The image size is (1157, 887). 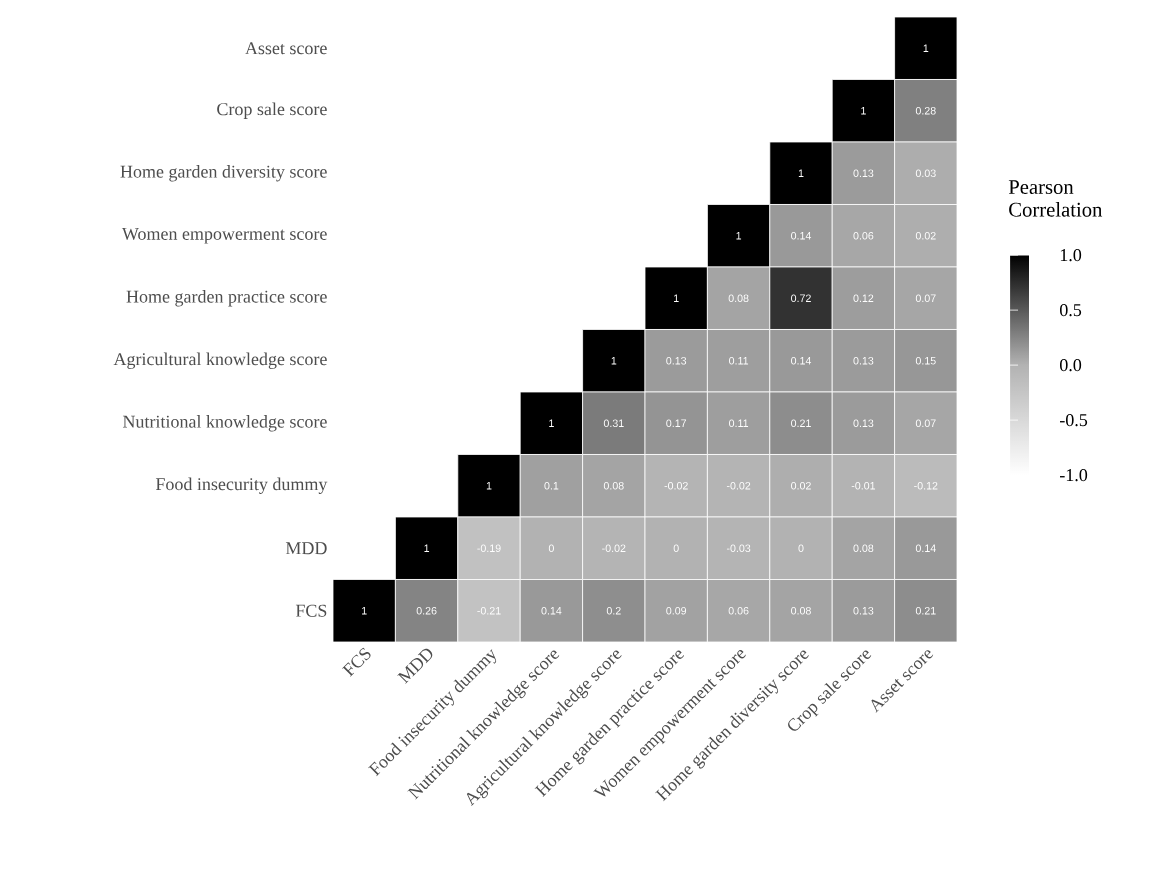 What do you see at coordinates (241, 485) in the screenshot?
I see `y-tick-label: Food insecurity dummy` at bounding box center [241, 485].